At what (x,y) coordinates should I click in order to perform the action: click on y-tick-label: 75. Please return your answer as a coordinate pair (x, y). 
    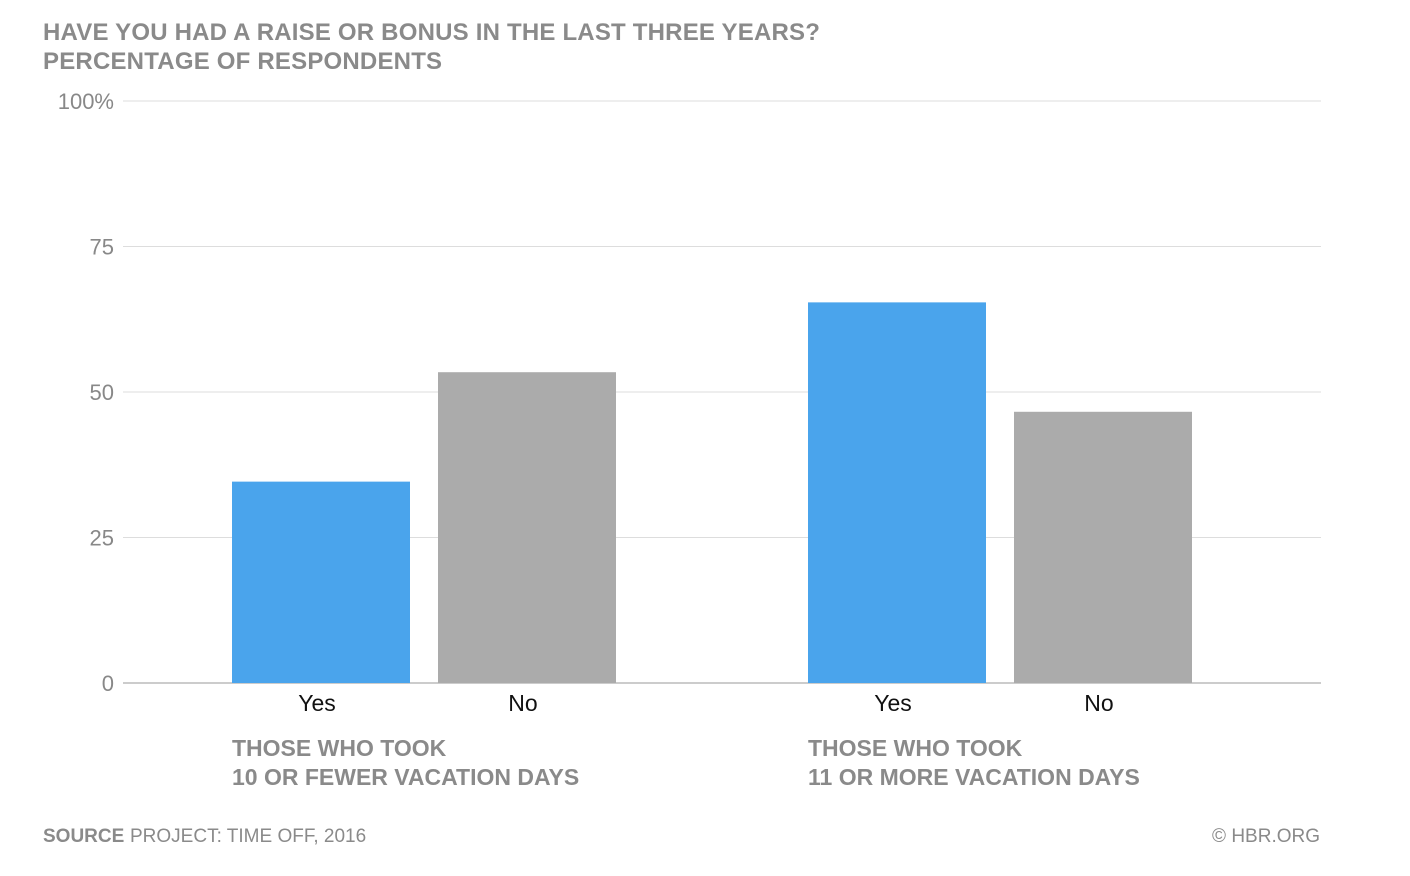
    Looking at the image, I should click on (102, 247).